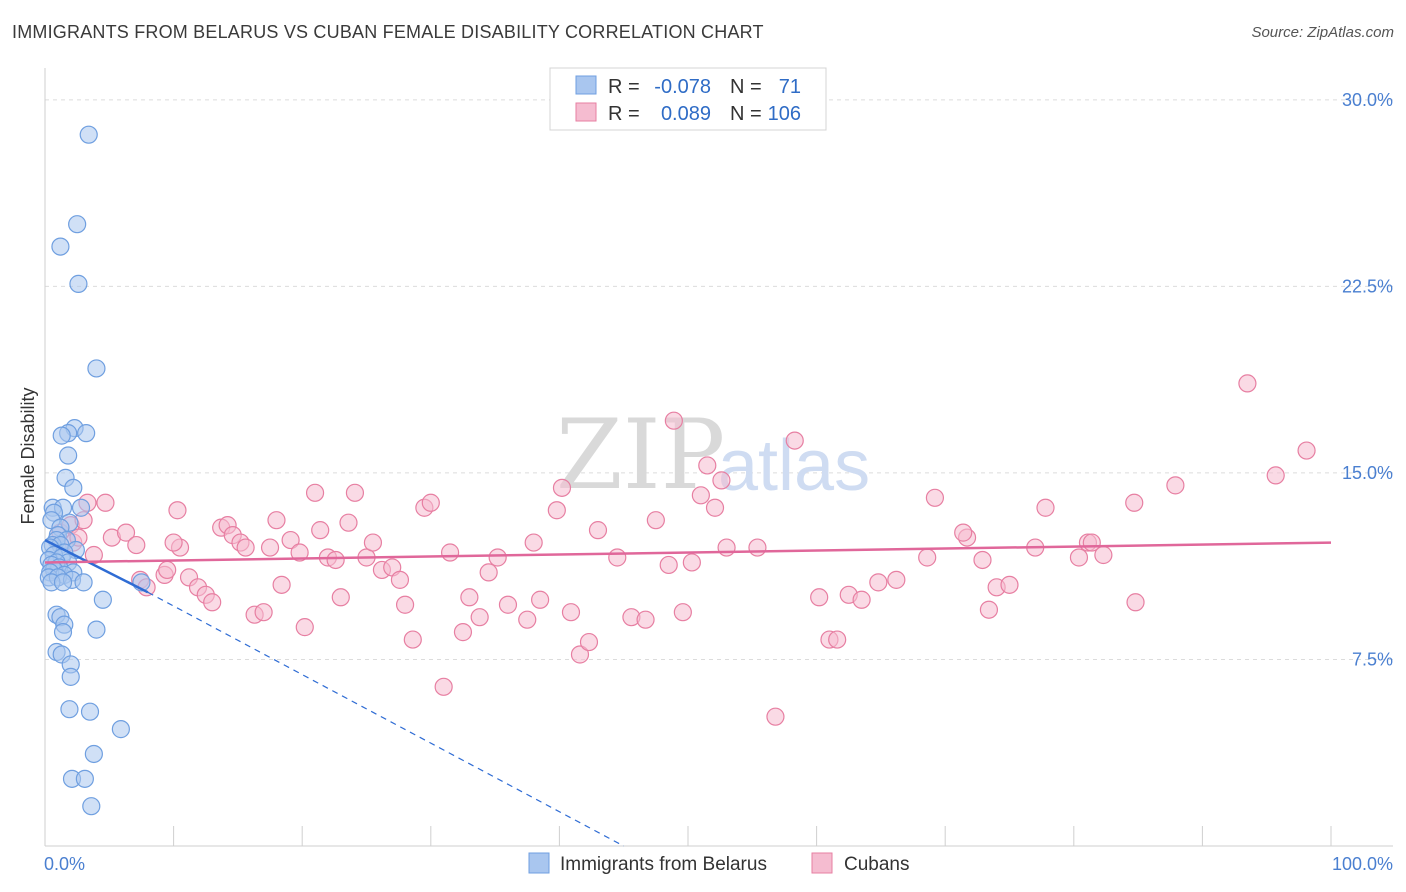 The image size is (1406, 892). I want to click on watermark: ZIP atlas, so click(713, 455).